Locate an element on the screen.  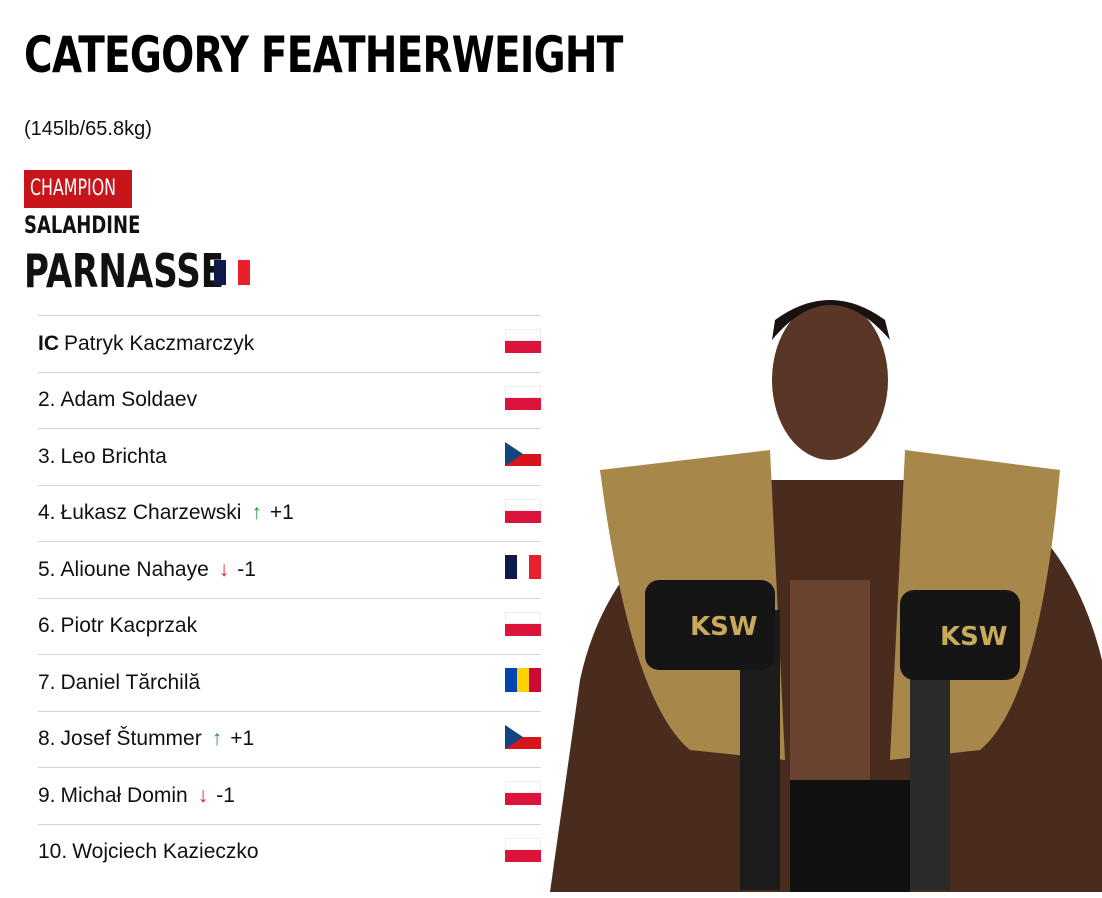
ranking-row: 6. Piotr Kacprzak is located at coordinates (289, 626).